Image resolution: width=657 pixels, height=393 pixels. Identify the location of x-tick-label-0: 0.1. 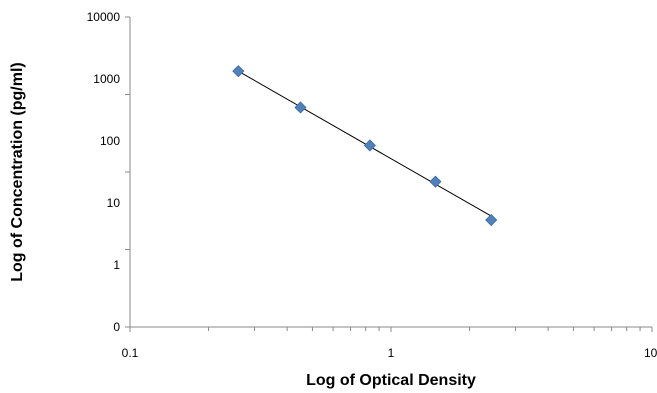
(130, 353).